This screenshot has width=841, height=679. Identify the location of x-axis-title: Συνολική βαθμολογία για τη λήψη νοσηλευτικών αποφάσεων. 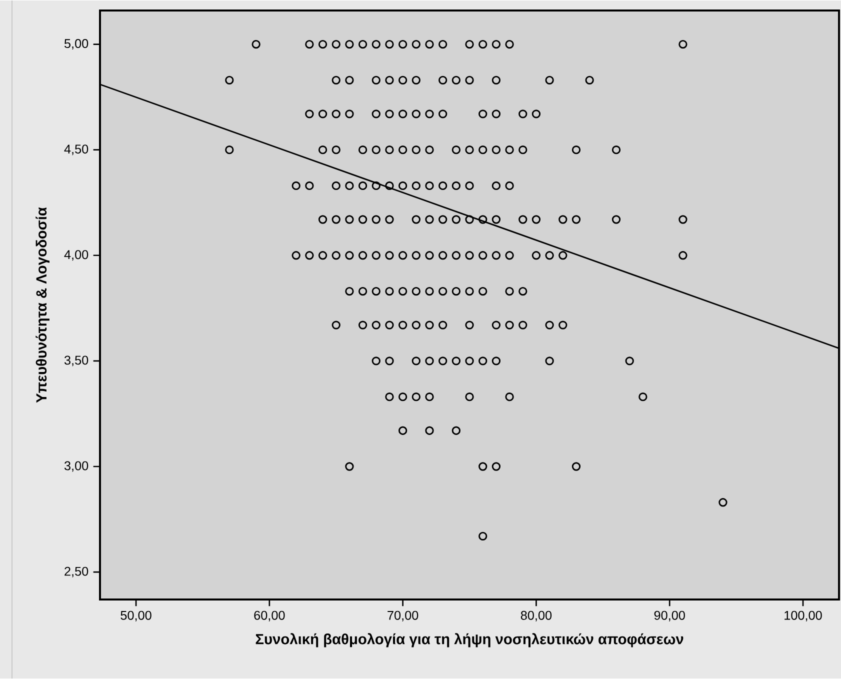
(470, 640).